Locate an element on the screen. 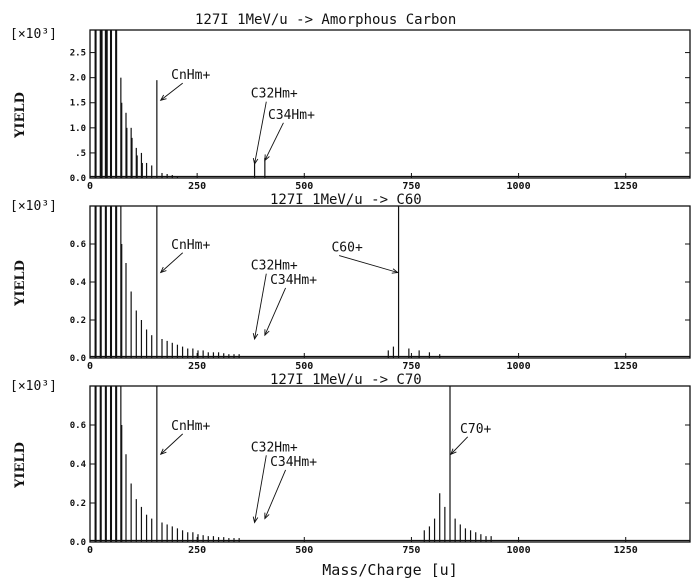 The width and height of the screenshot is (693, 583). annotations: CnHm+ C32Hm+C34Hm+ C70+ is located at coordinates (325, 471).